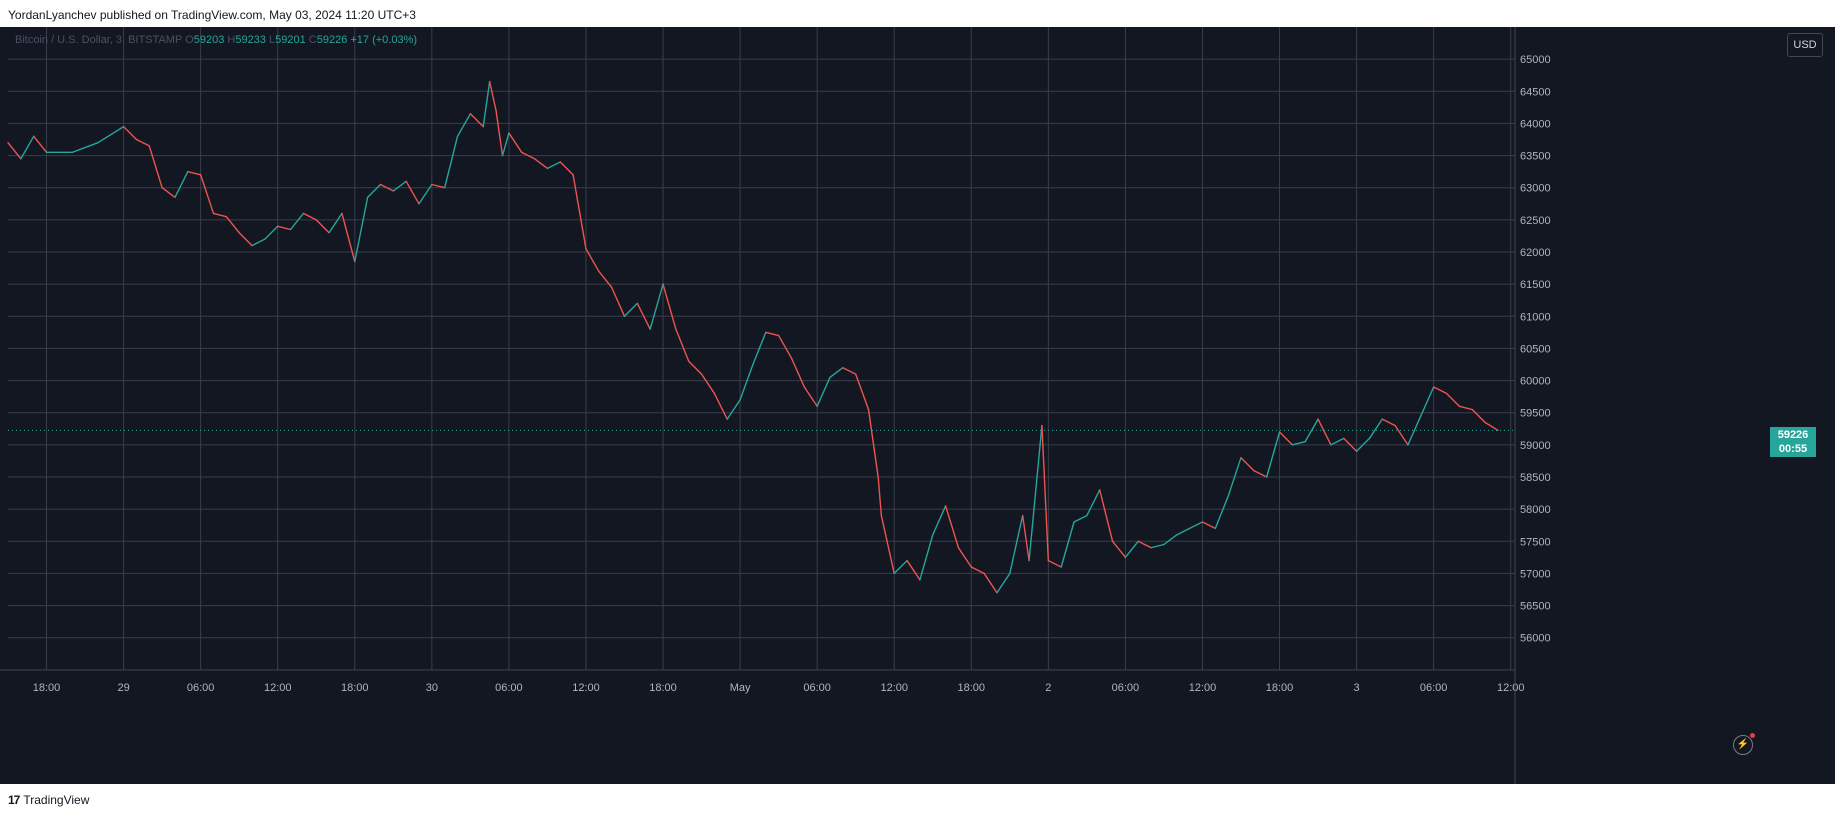 The width and height of the screenshot is (1835, 819). I want to click on footer-brand-label: TradingView, so click(56, 800).